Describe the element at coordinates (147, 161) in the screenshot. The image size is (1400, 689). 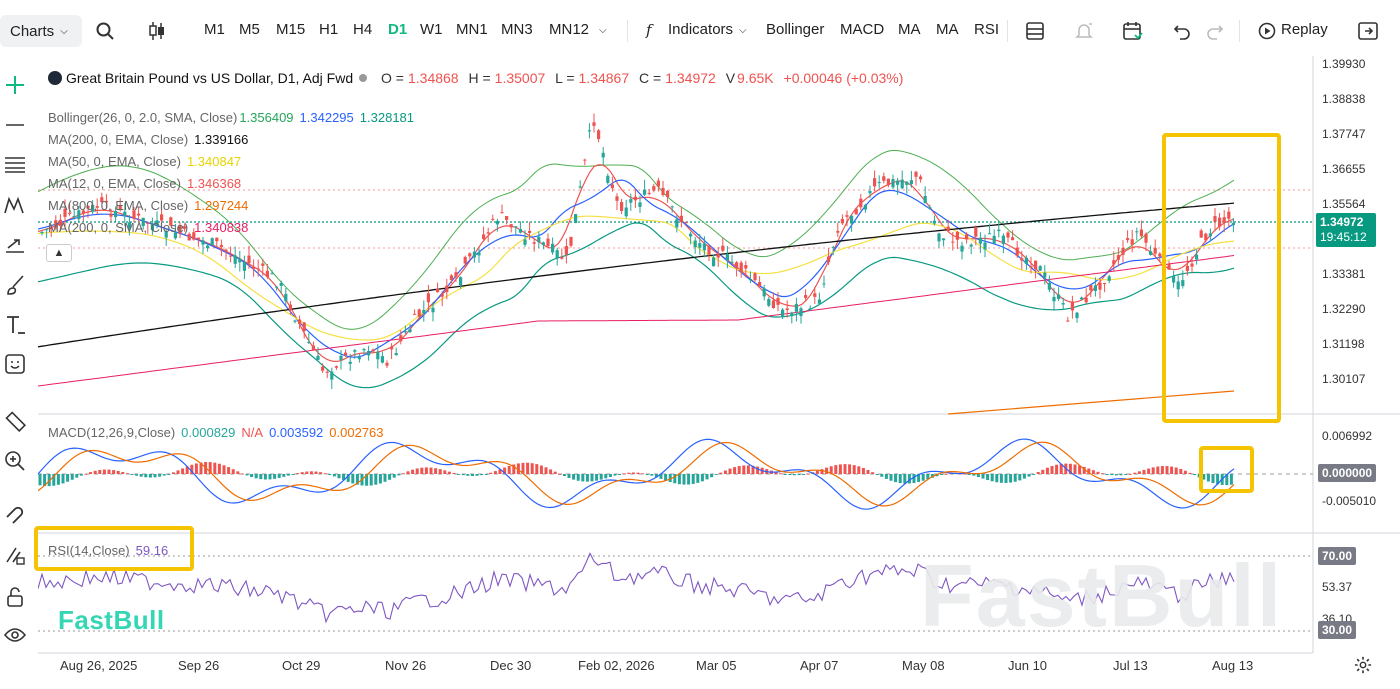
I see `ma50-legend: MA(50, 0, EMA, Close) 1.340847` at that location.